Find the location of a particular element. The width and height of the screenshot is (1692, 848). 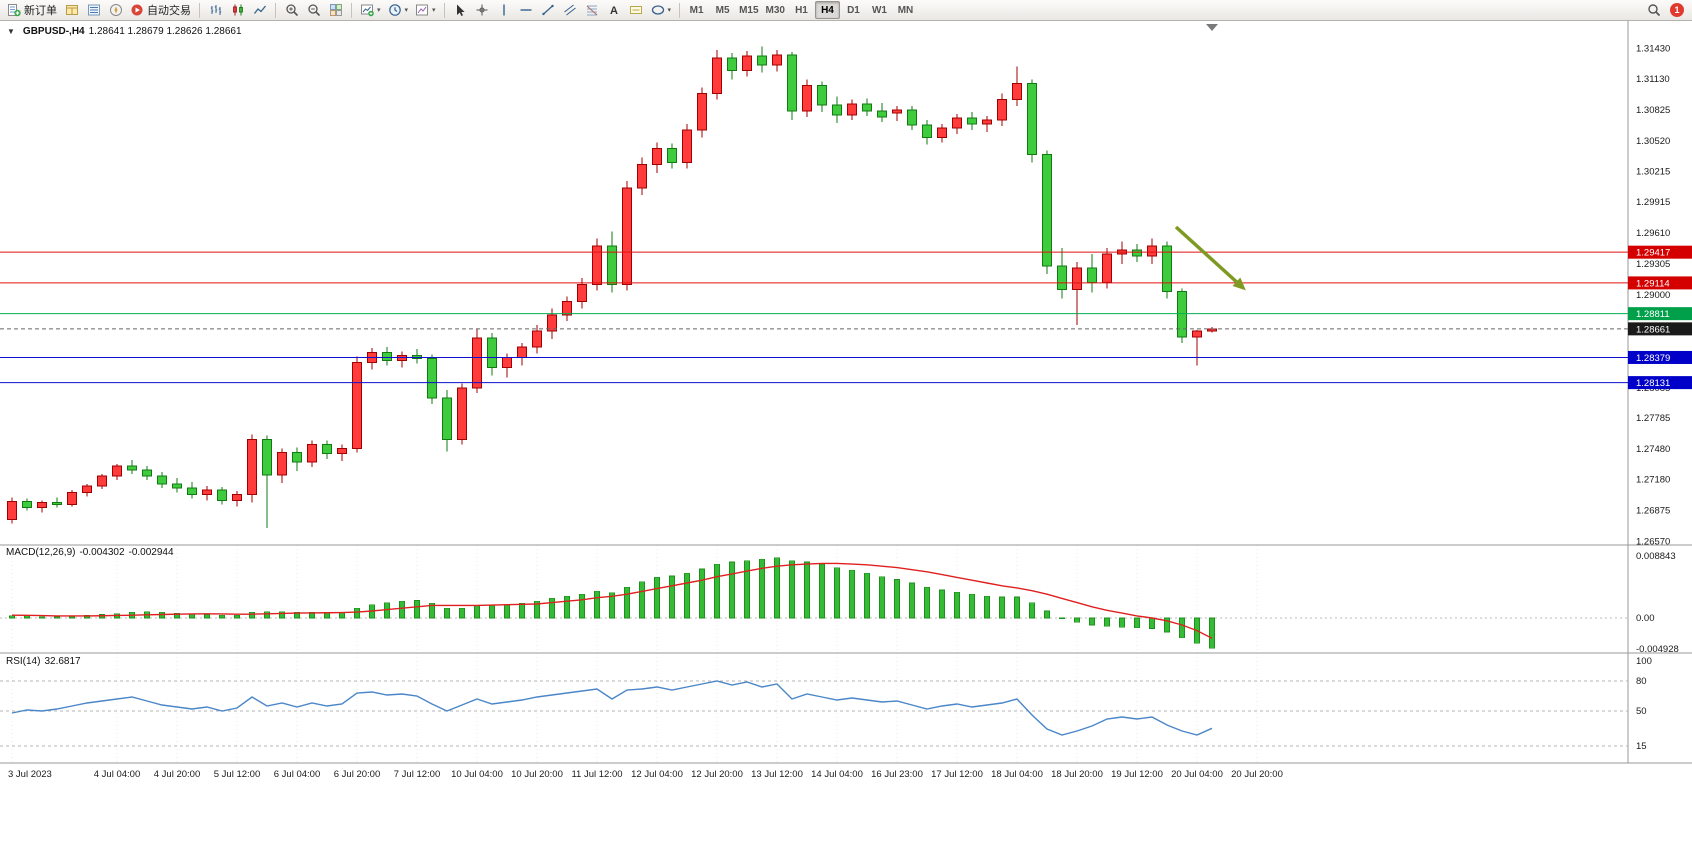

svg-text: 12 Jul 20:00 is located at coordinates (717, 774).